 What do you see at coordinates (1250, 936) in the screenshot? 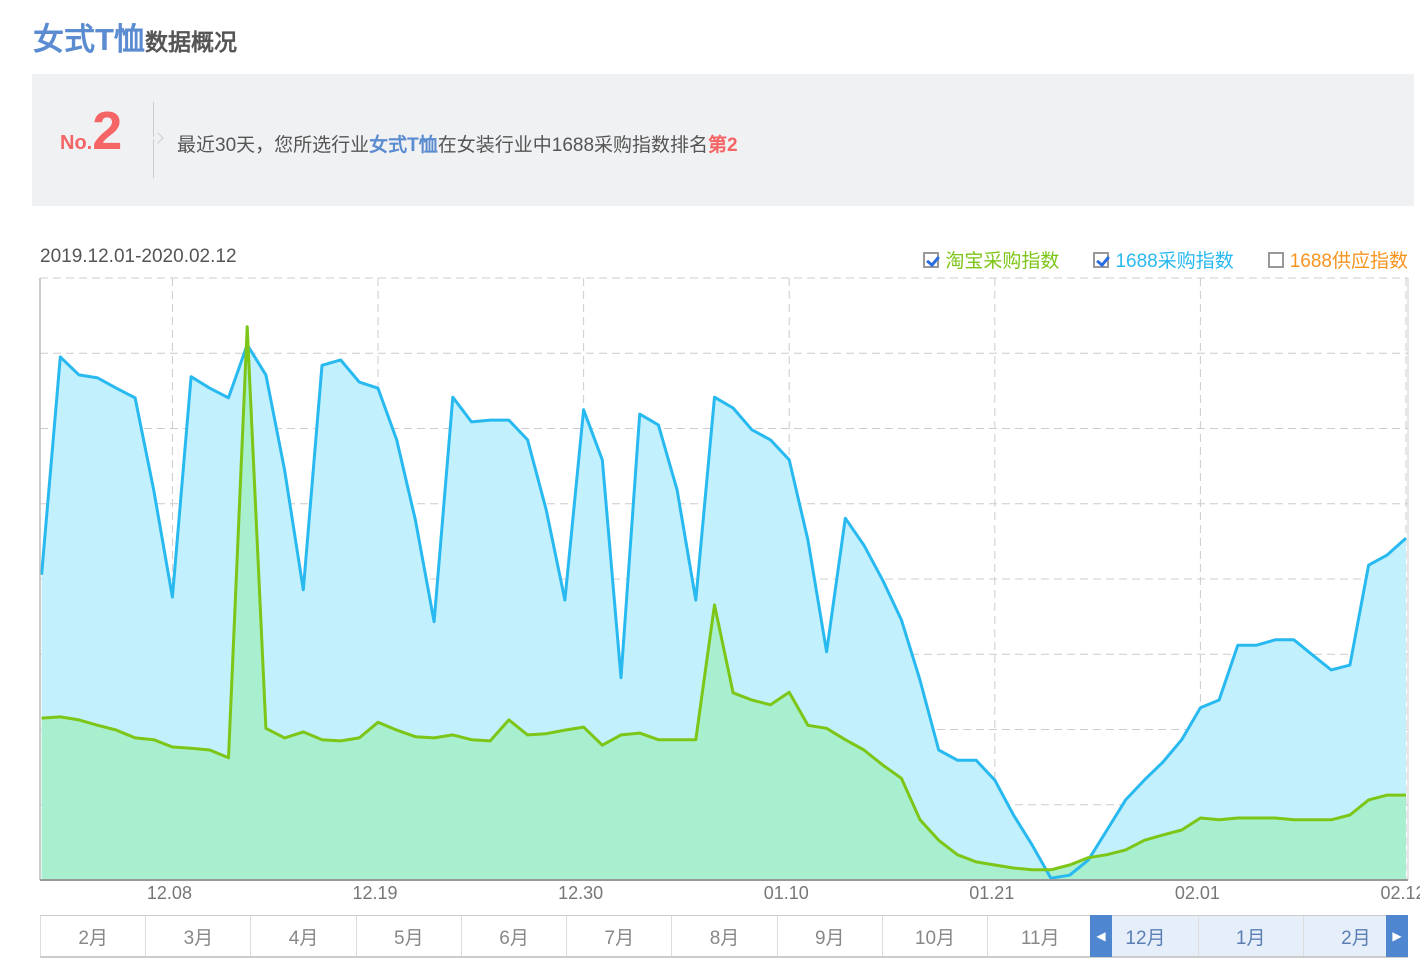
I see `slider-month-cell: 1月` at bounding box center [1250, 936].